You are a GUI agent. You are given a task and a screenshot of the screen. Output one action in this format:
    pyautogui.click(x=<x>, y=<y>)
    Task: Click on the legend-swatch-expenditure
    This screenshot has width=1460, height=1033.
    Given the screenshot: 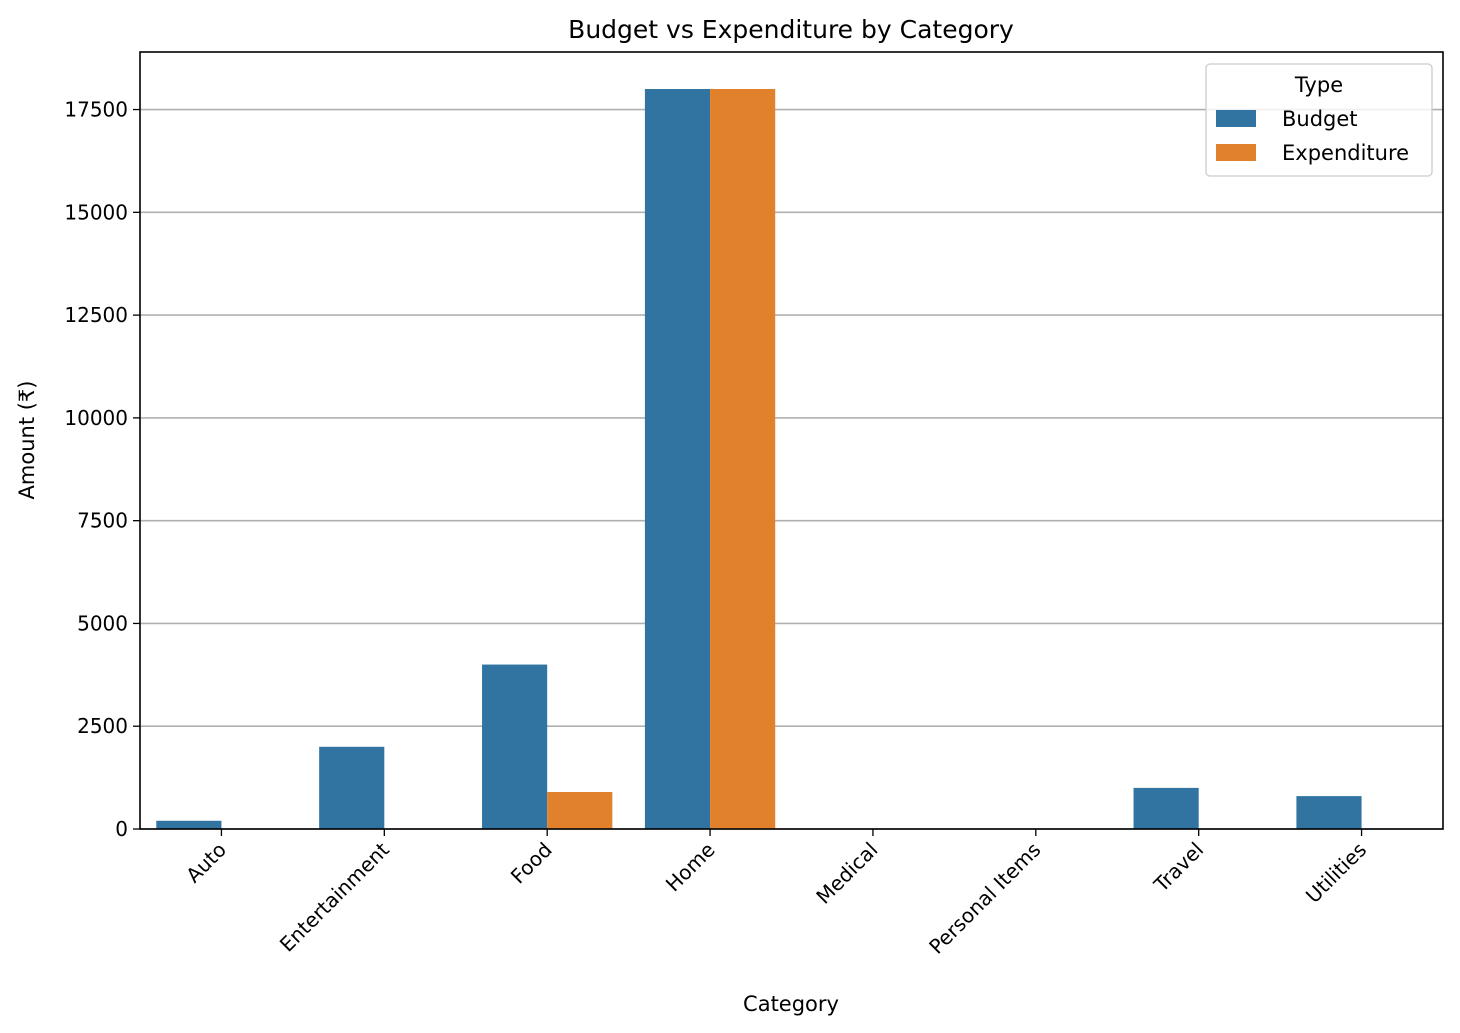 What is the action you would take?
    pyautogui.click(x=1236, y=152)
    